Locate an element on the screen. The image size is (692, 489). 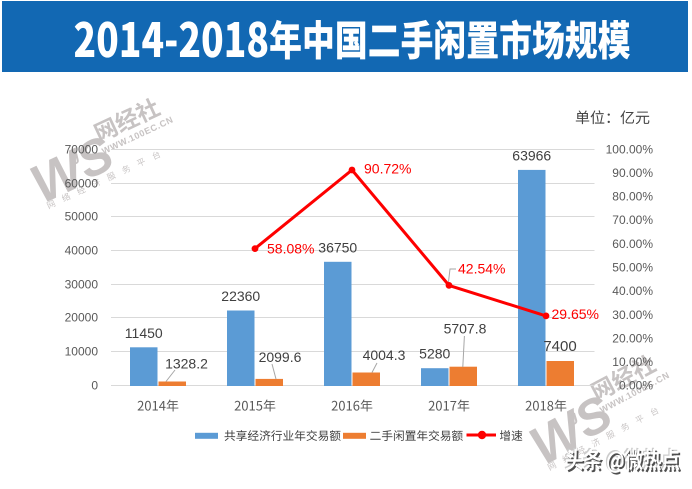
svg-text: 5707.8 is located at coordinates (465, 329).